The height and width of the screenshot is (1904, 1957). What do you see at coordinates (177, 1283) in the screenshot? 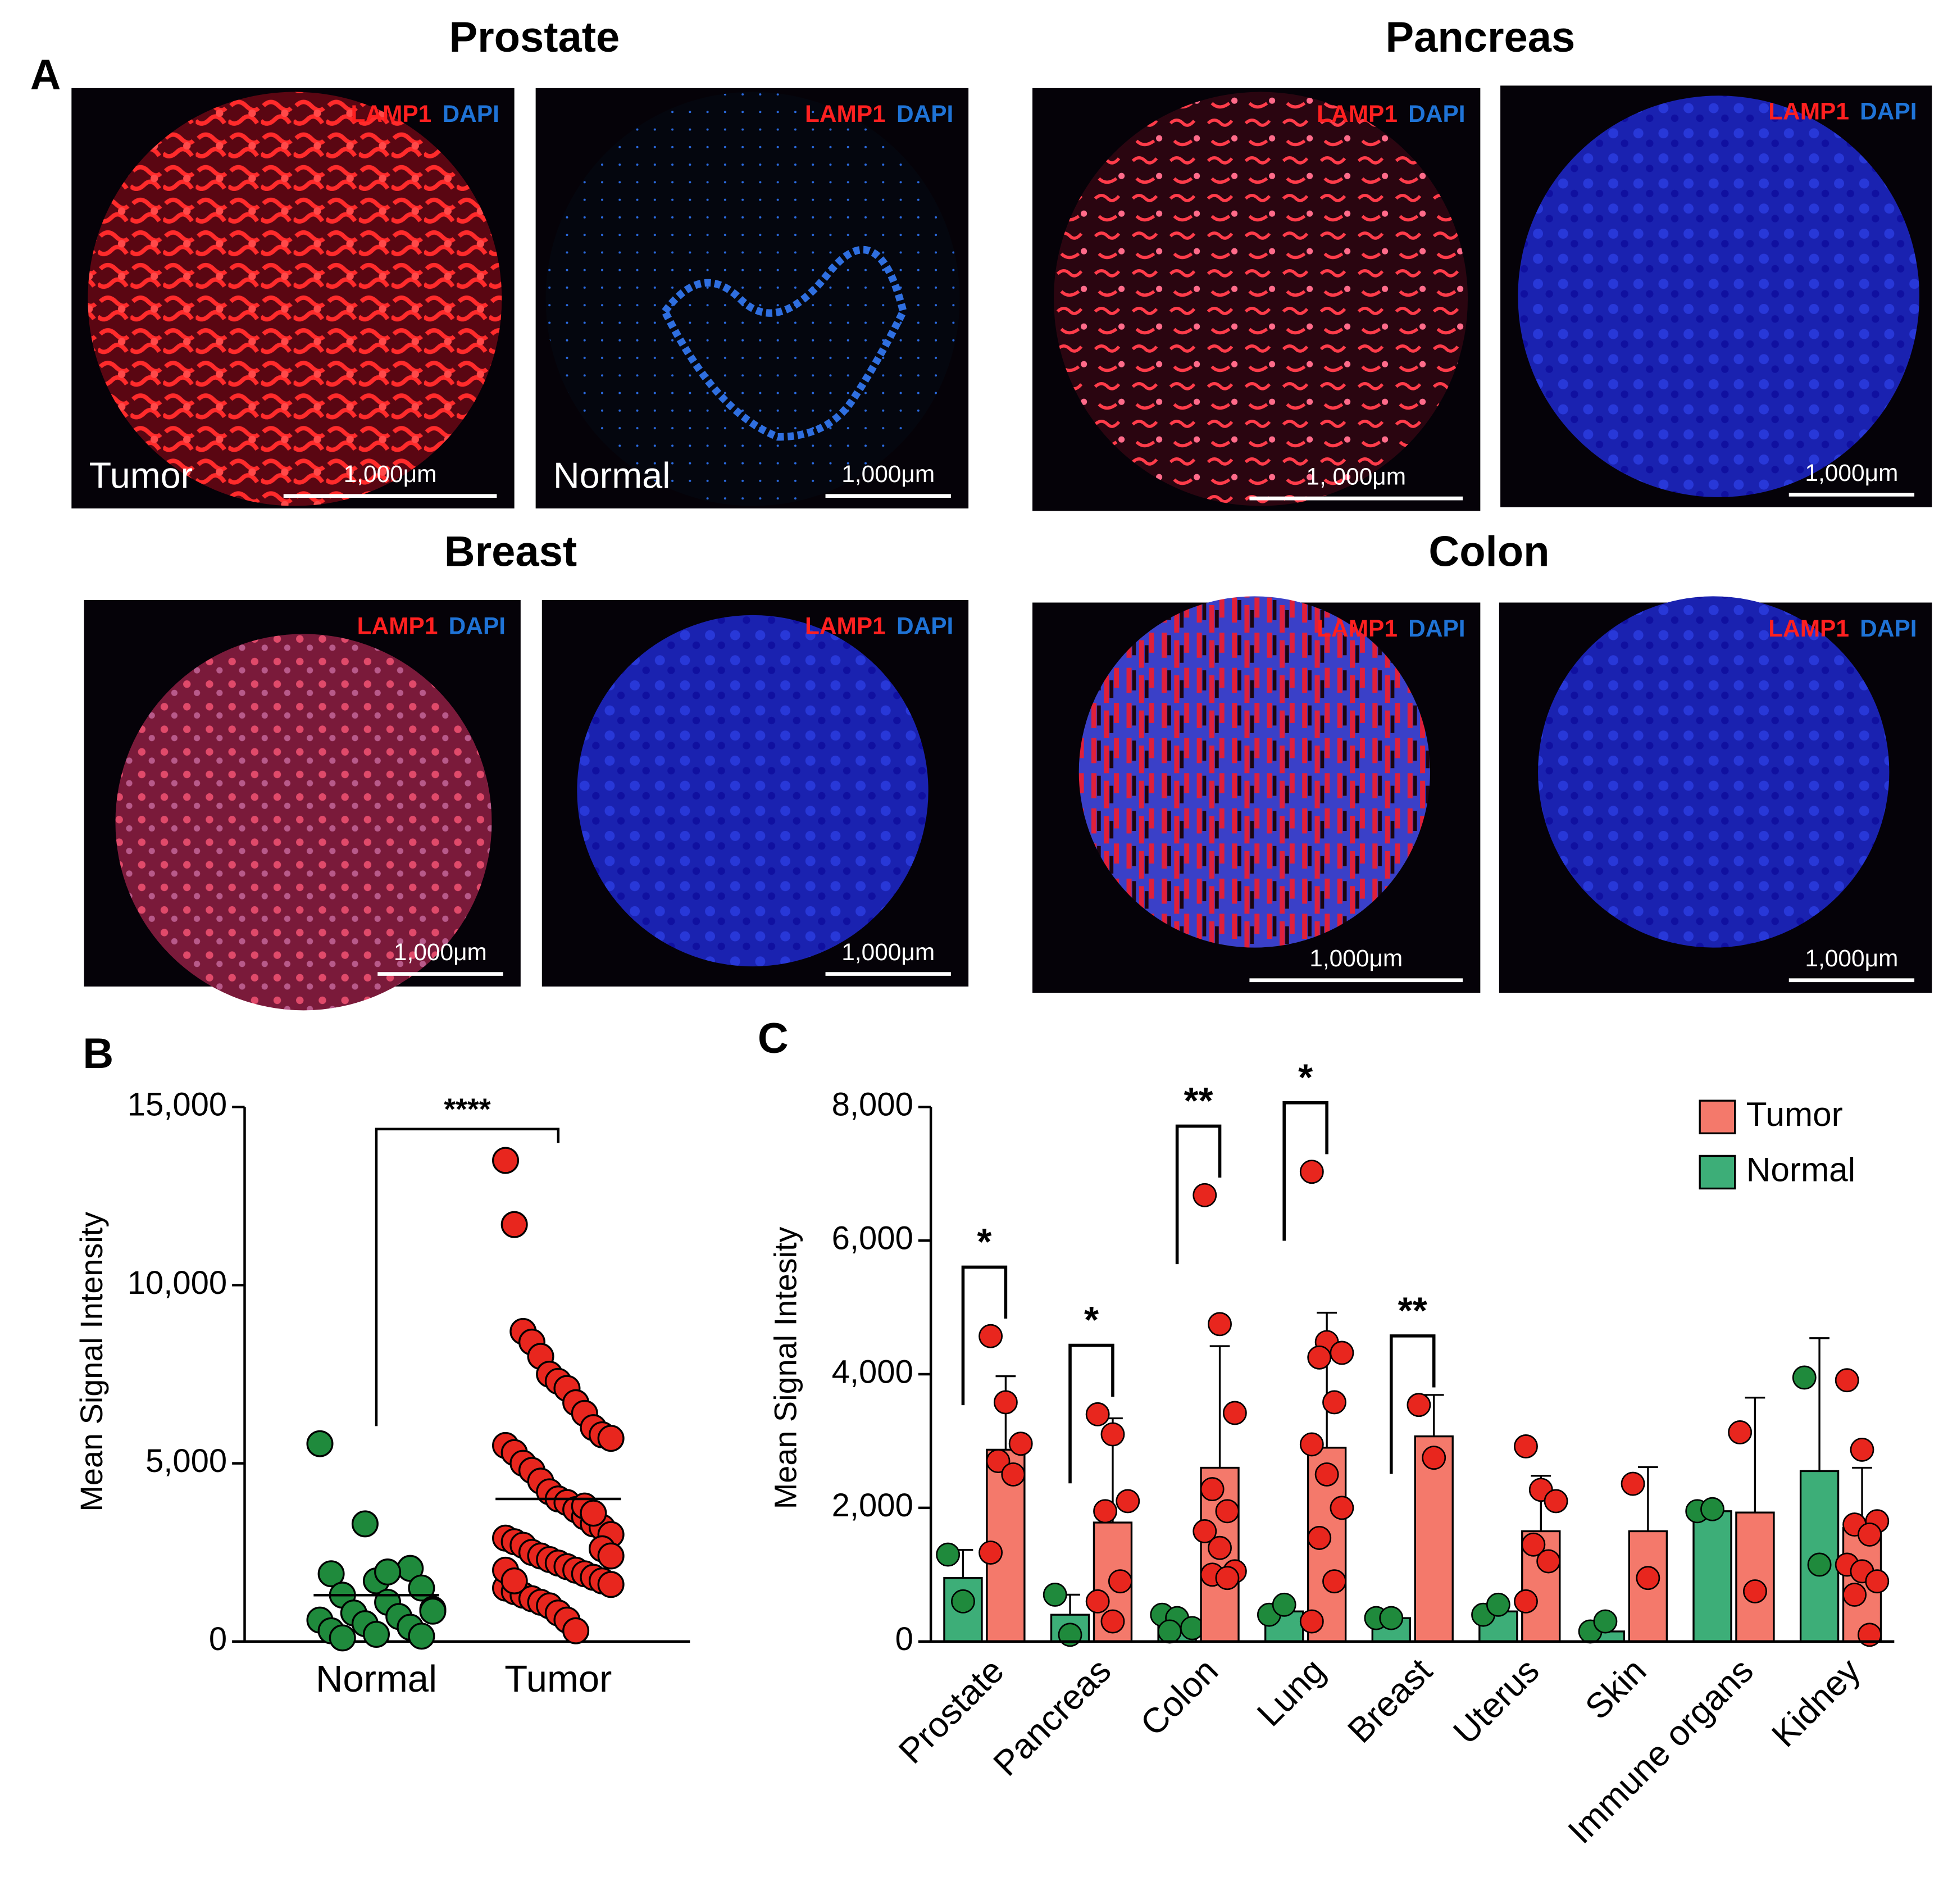
I see `y-tick-label: 10,000` at bounding box center [177, 1283].